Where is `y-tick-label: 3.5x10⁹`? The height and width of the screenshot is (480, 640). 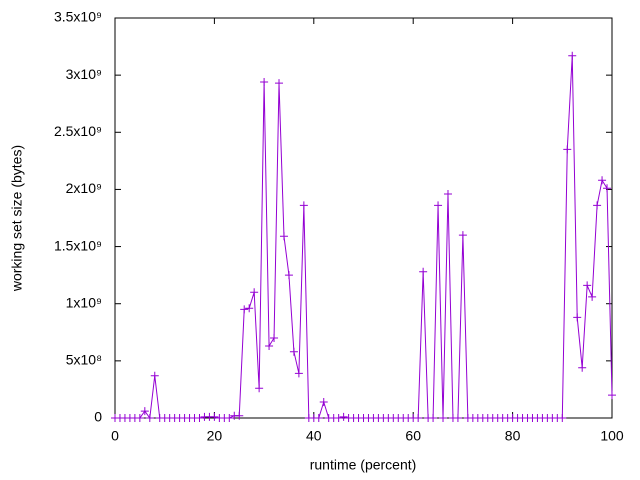 y-tick-label: 3.5x10⁹ is located at coordinates (78, 17).